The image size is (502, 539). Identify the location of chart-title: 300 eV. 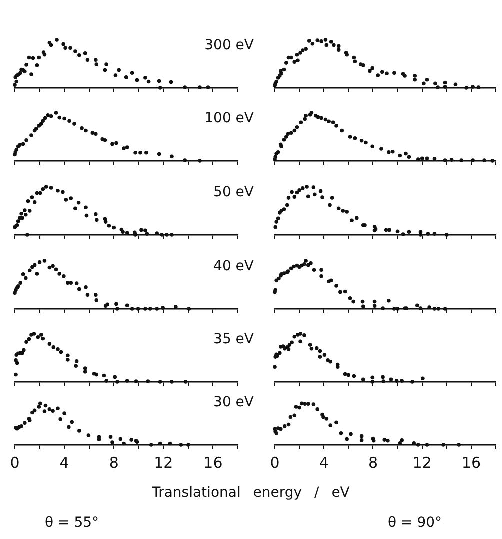
(229, 46).